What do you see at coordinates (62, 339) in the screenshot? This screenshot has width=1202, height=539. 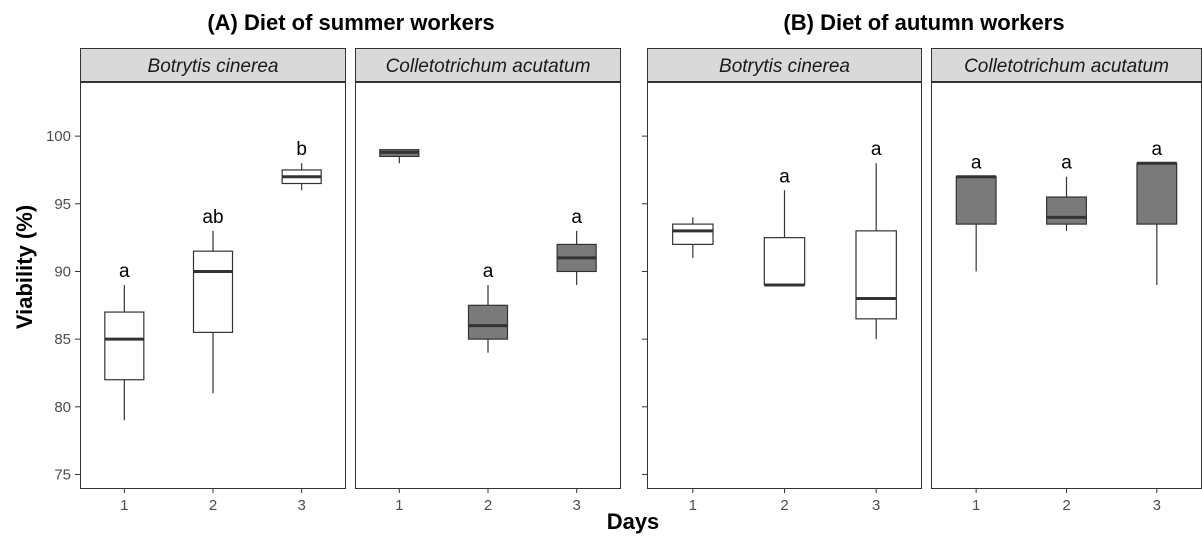 I see `y-tick-label: 85` at bounding box center [62, 339].